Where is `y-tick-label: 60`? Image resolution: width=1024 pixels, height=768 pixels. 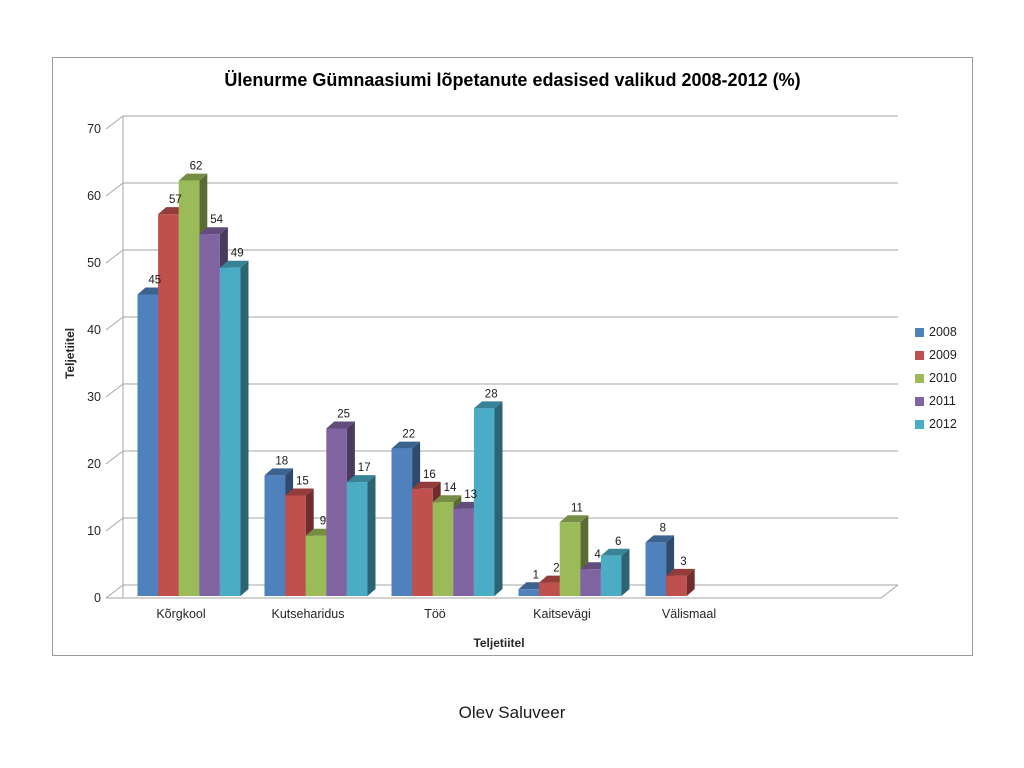
y-tick-label: 60 is located at coordinates (94, 196).